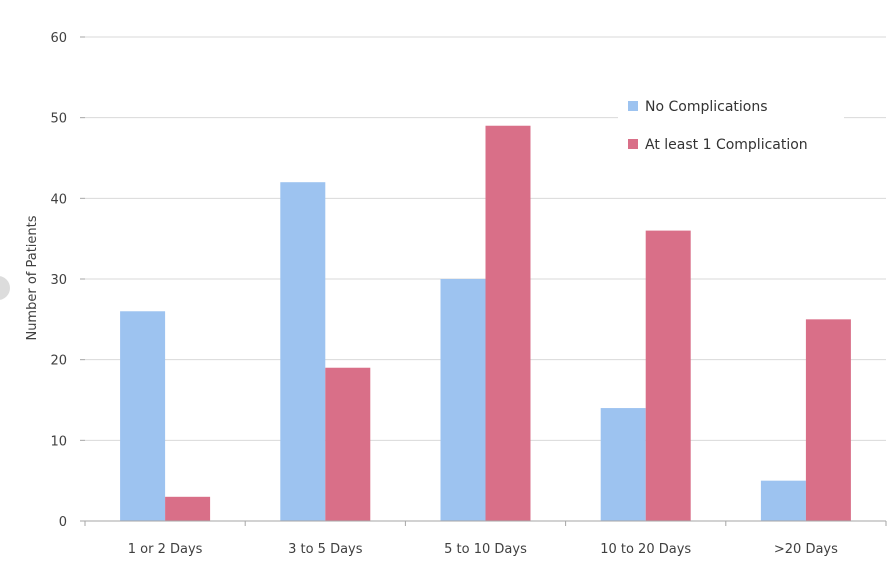 The image size is (896, 571). I want to click on legend-swatch-at-least-1-complication, so click(633, 144).